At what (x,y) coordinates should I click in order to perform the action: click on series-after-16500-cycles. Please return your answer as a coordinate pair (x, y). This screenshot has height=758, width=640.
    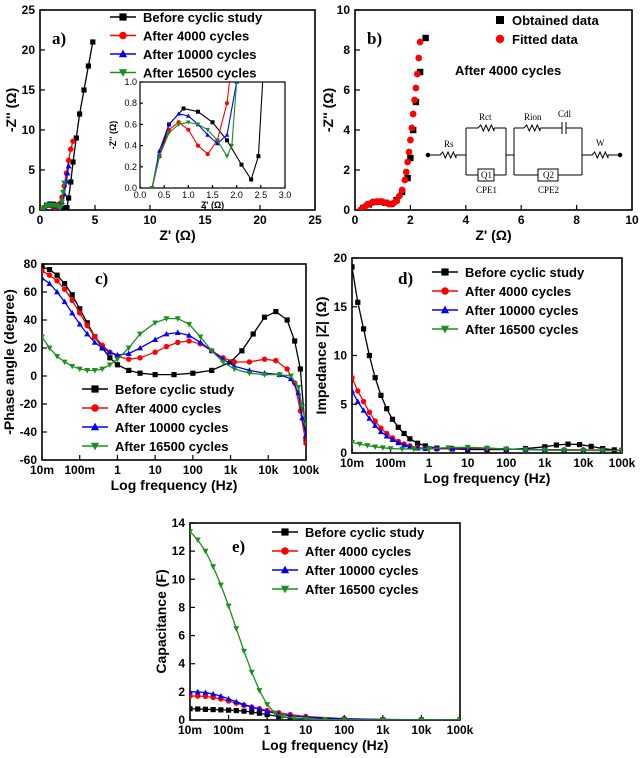
    Looking at the image, I should click on (54, 195).